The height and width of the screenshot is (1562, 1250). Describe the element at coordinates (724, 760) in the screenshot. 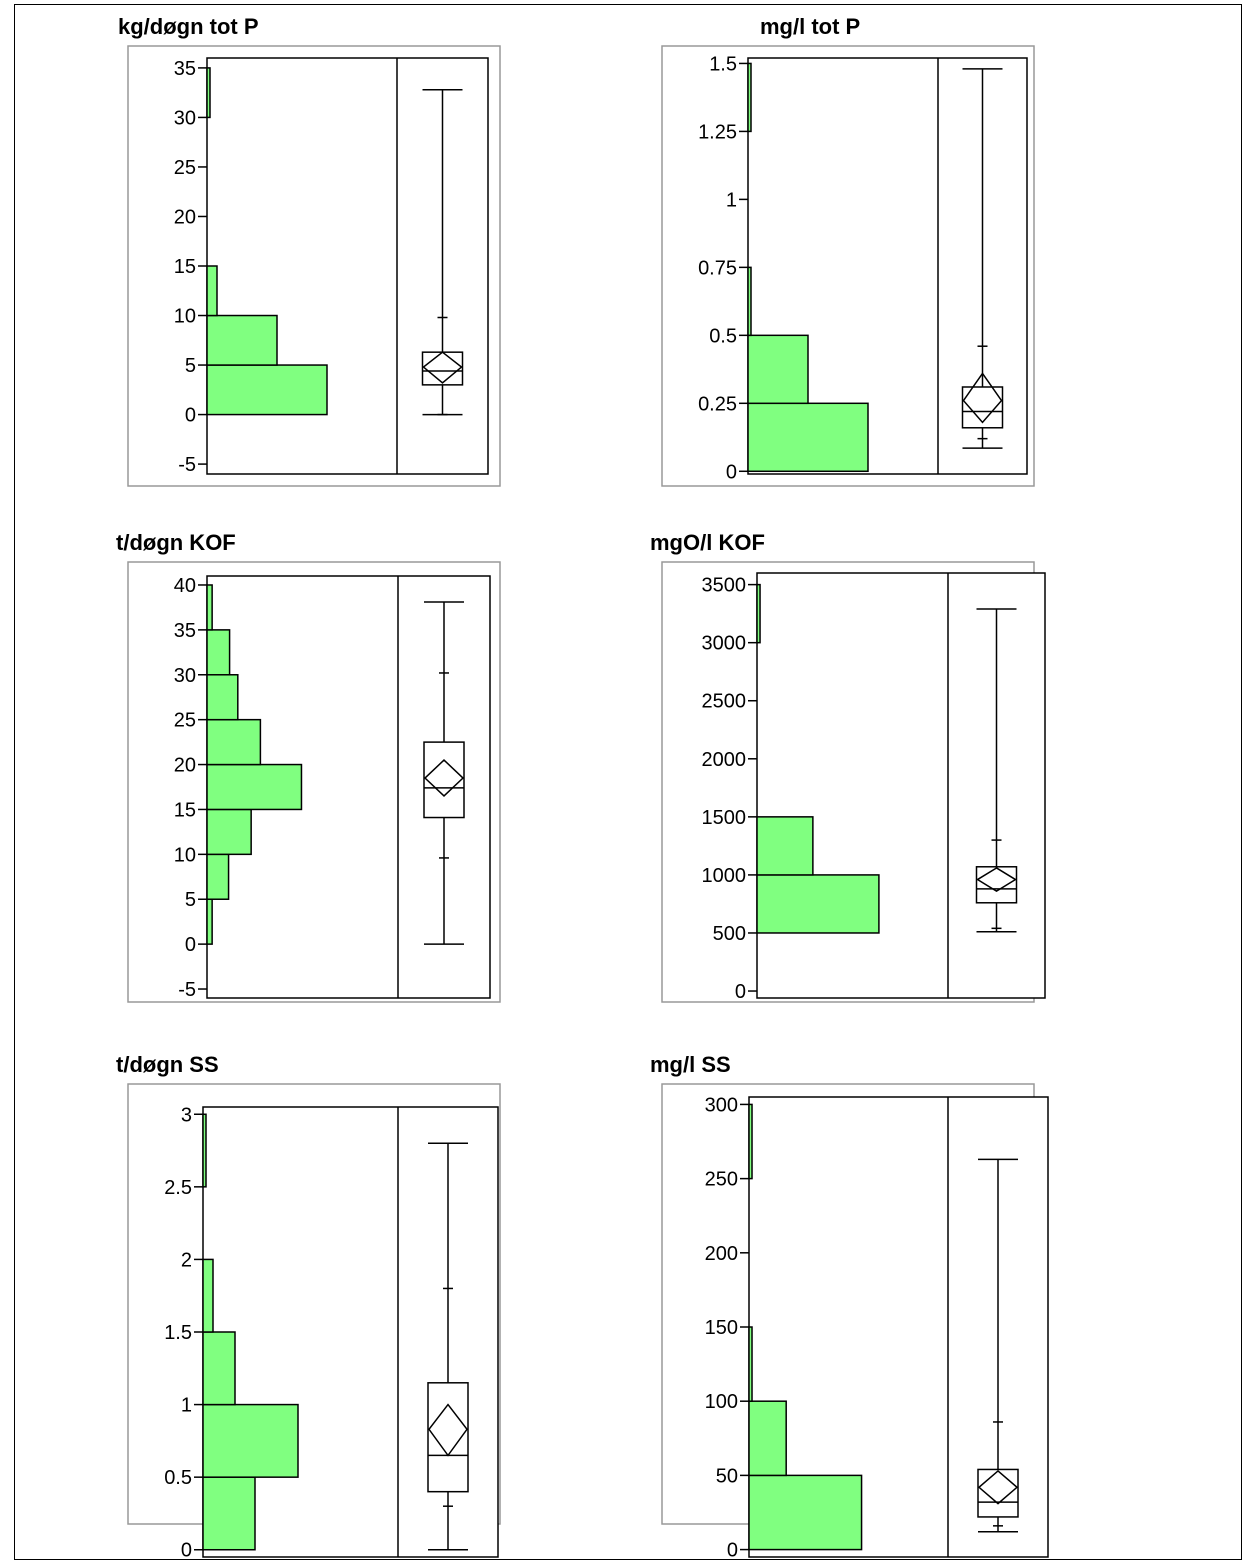

I see `y-tick-label-4: 2000` at that location.